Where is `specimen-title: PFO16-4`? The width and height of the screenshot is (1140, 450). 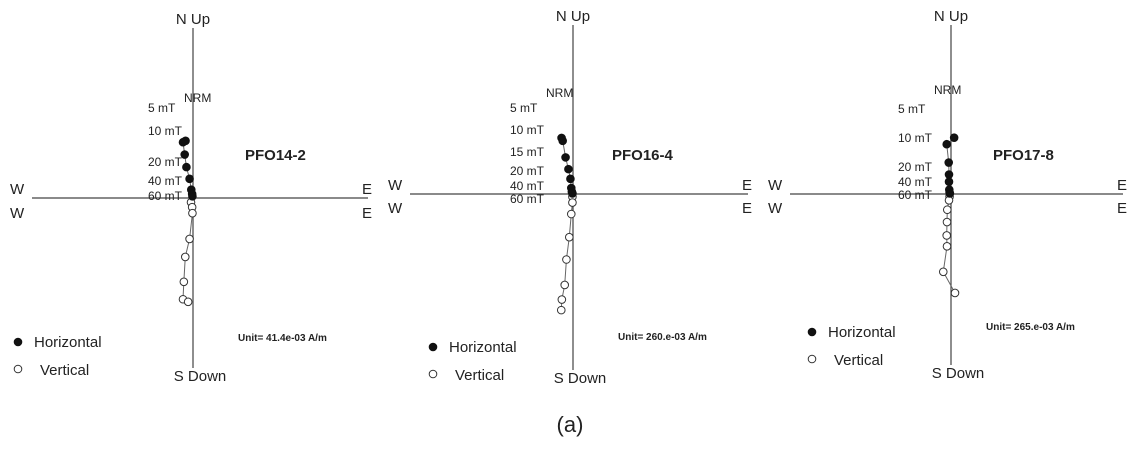
specimen-title: PFO16-4 is located at coordinates (643, 155).